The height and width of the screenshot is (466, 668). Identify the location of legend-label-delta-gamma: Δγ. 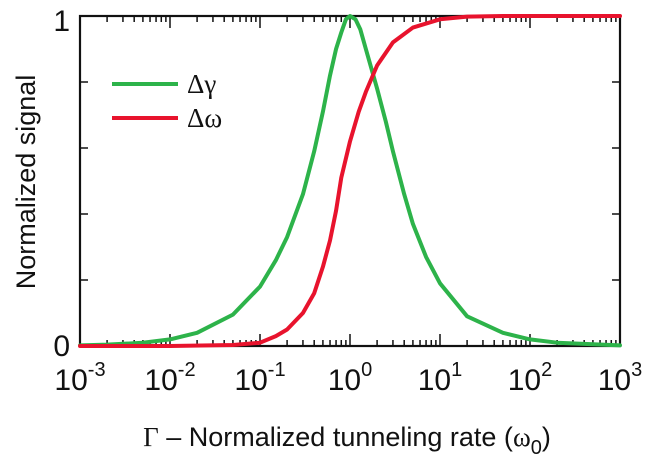
(201, 84).